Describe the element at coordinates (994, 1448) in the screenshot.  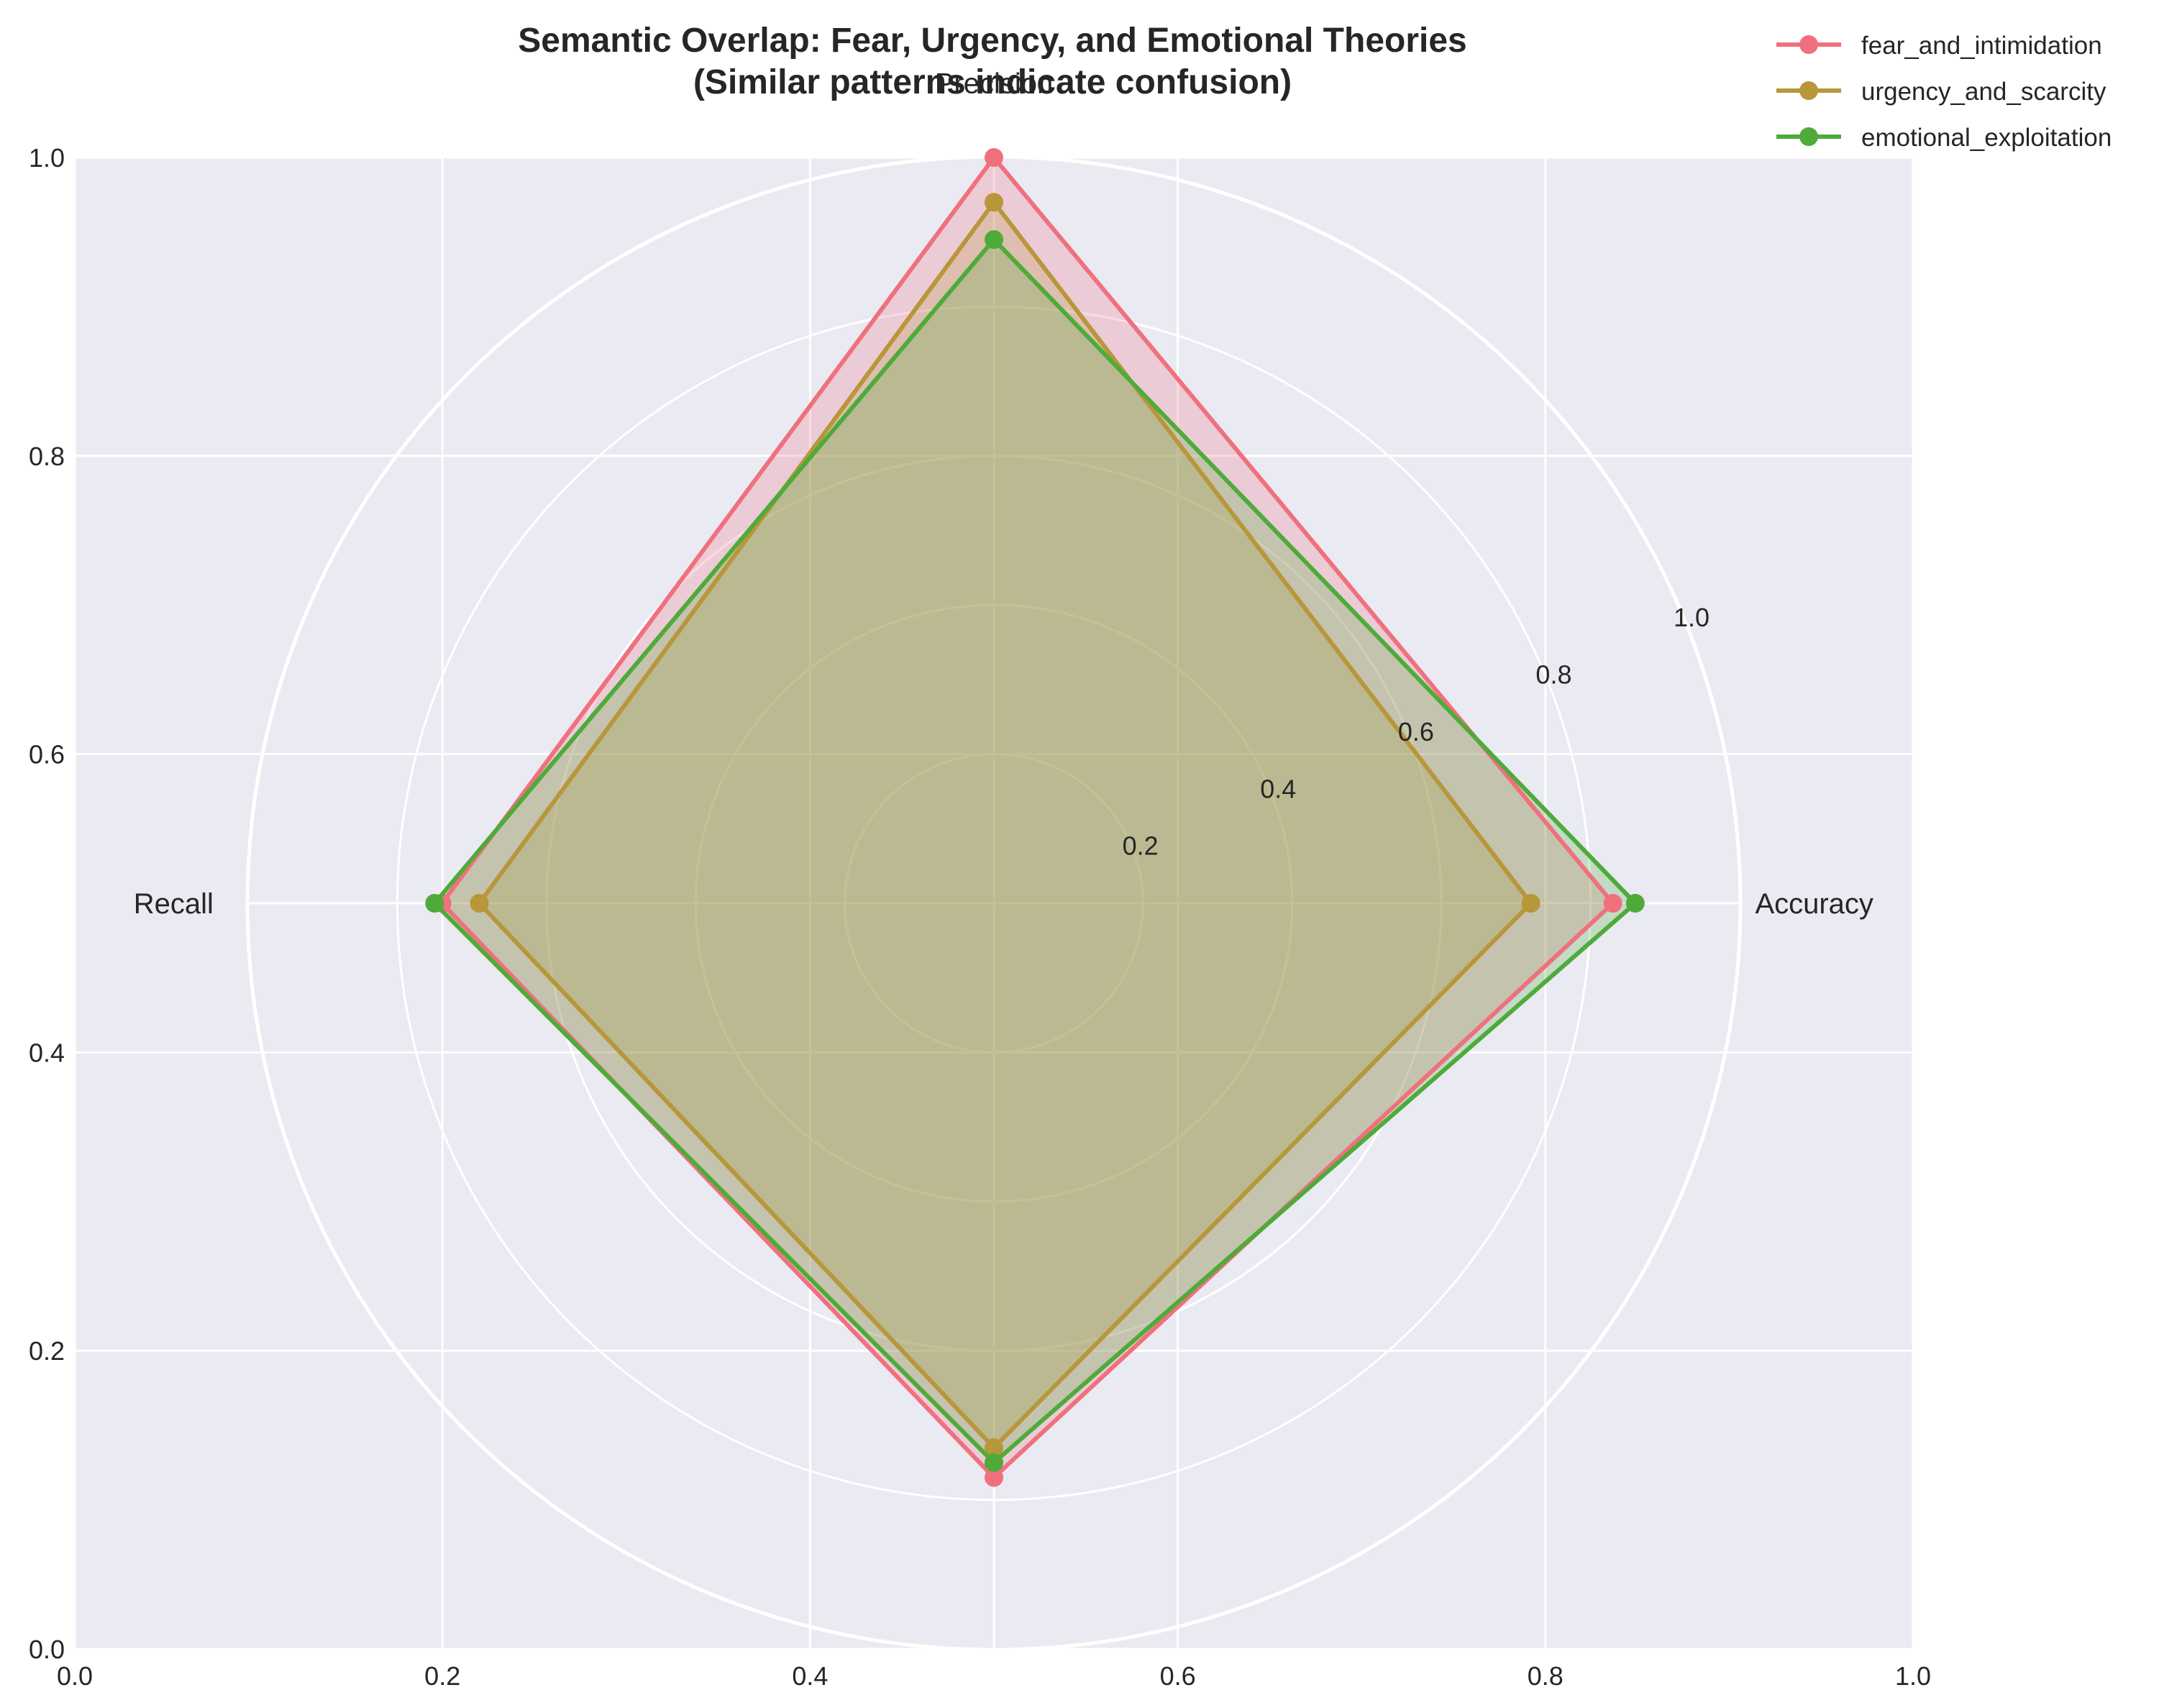
I see `data-point-urgency_and_scarcity-F1_Score` at that location.